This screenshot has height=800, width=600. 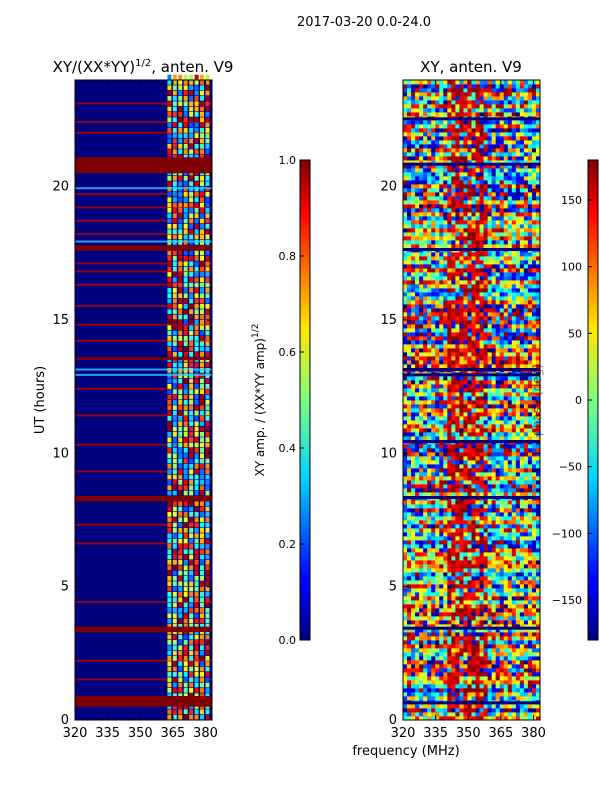 What do you see at coordinates (143, 248) in the screenshot?
I see `left-flag-band` at bounding box center [143, 248].